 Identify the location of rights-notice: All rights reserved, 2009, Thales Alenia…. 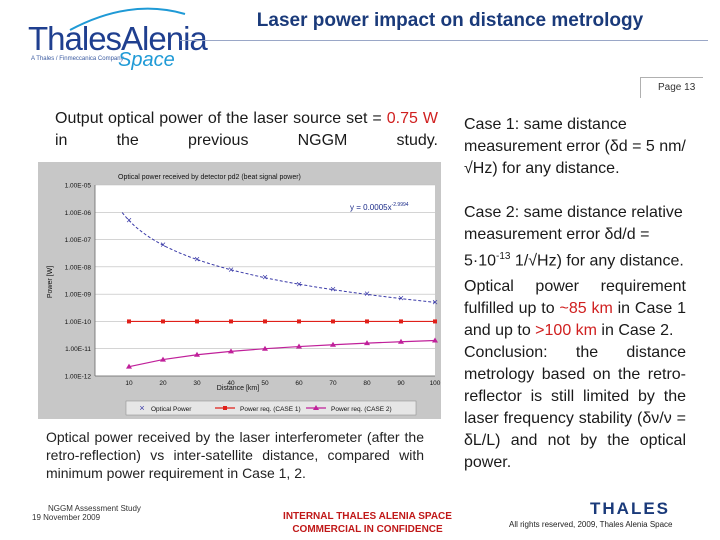
(591, 524).